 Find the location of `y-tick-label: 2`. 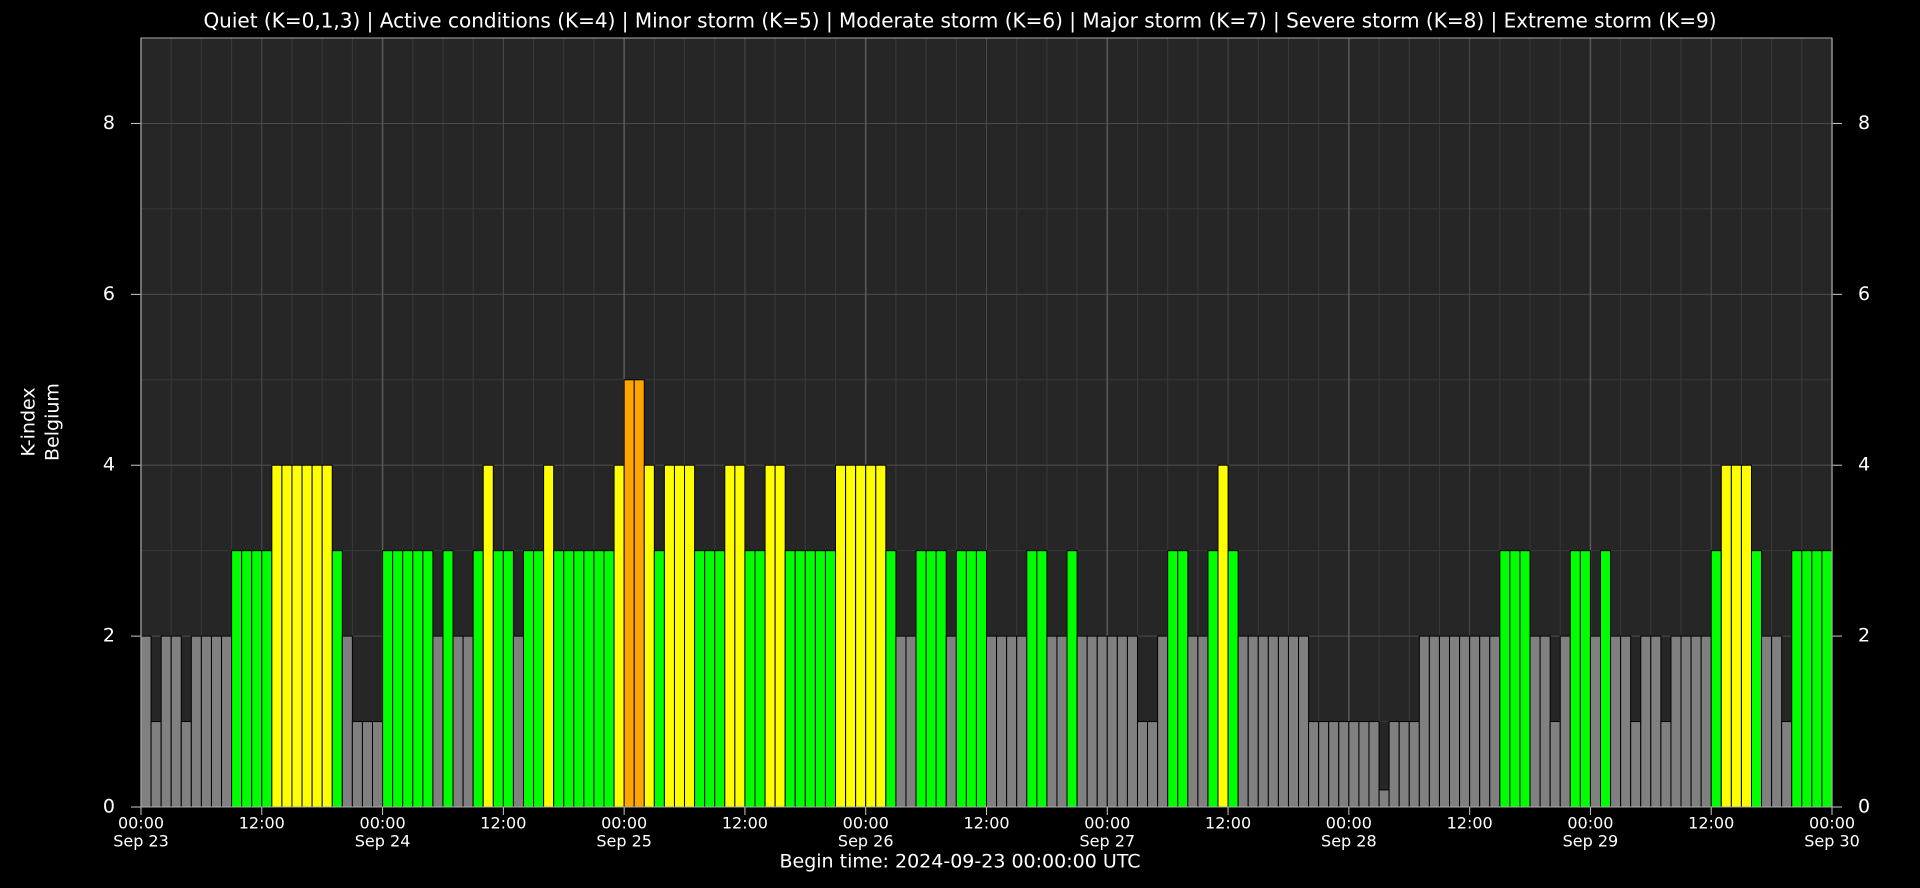

y-tick-label: 2 is located at coordinates (109, 636).